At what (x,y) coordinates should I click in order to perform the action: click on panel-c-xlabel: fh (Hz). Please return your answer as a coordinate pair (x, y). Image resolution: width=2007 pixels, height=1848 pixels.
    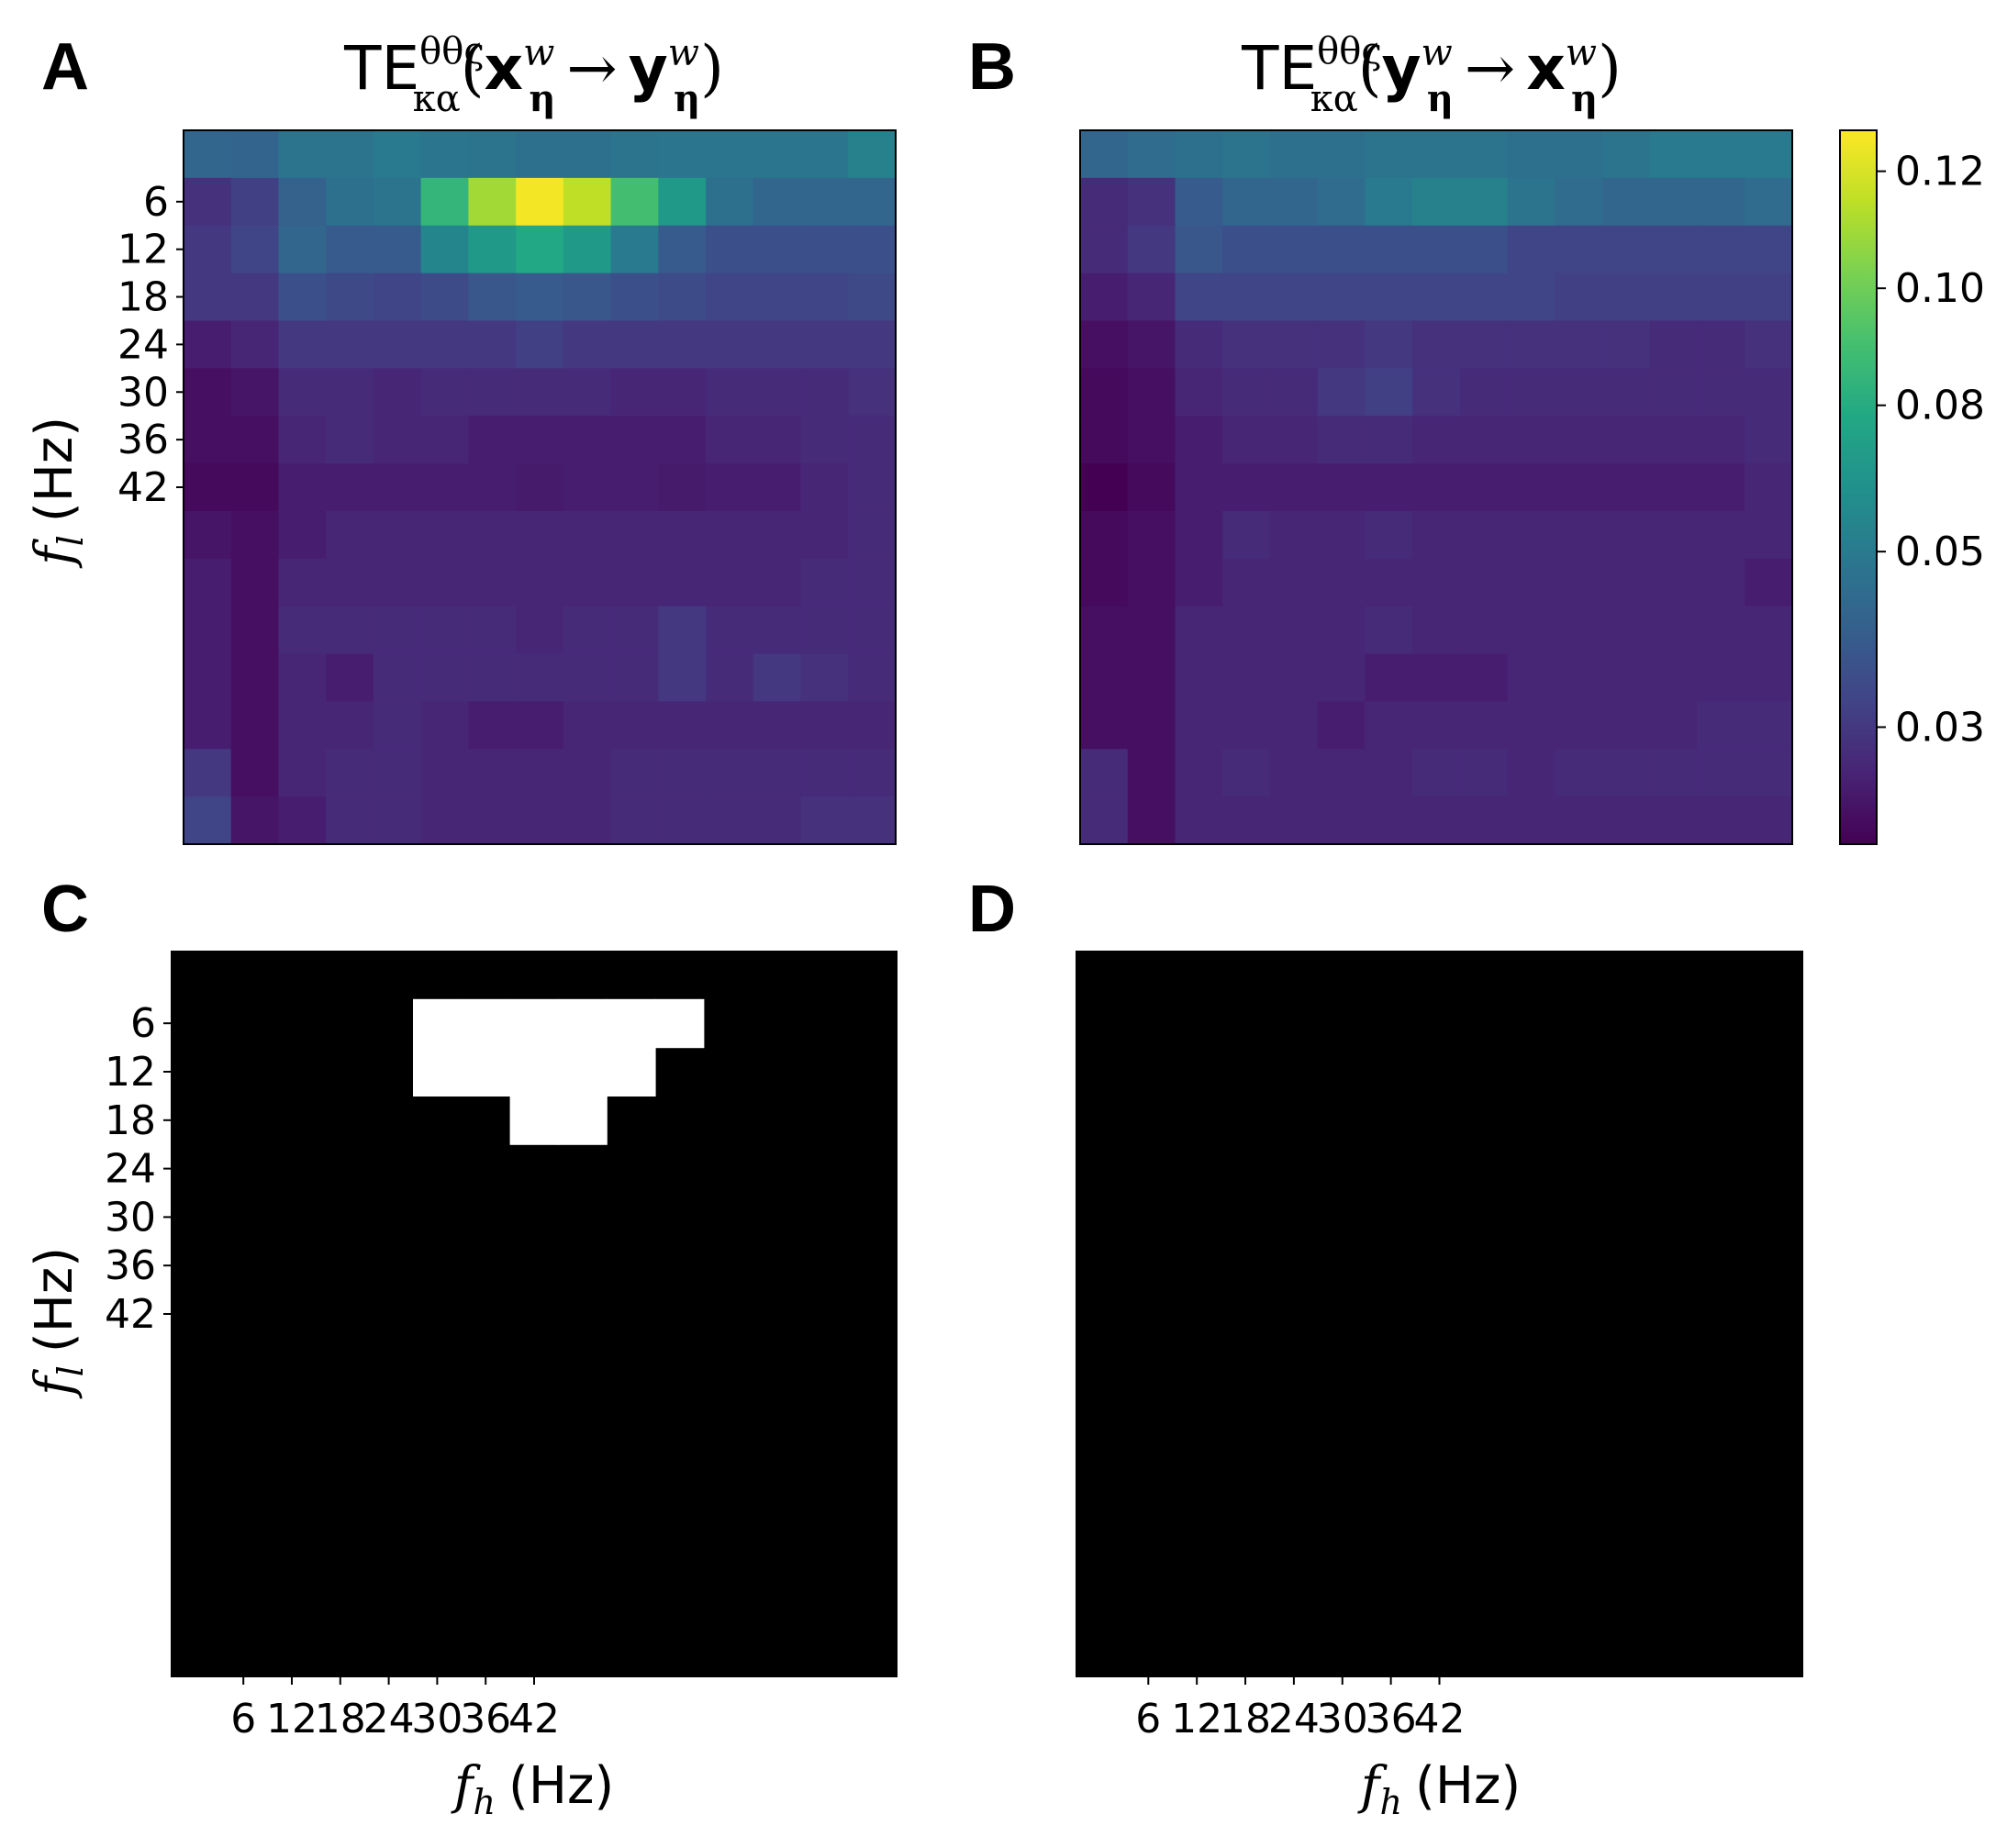
    Looking at the image, I should click on (533, 1789).